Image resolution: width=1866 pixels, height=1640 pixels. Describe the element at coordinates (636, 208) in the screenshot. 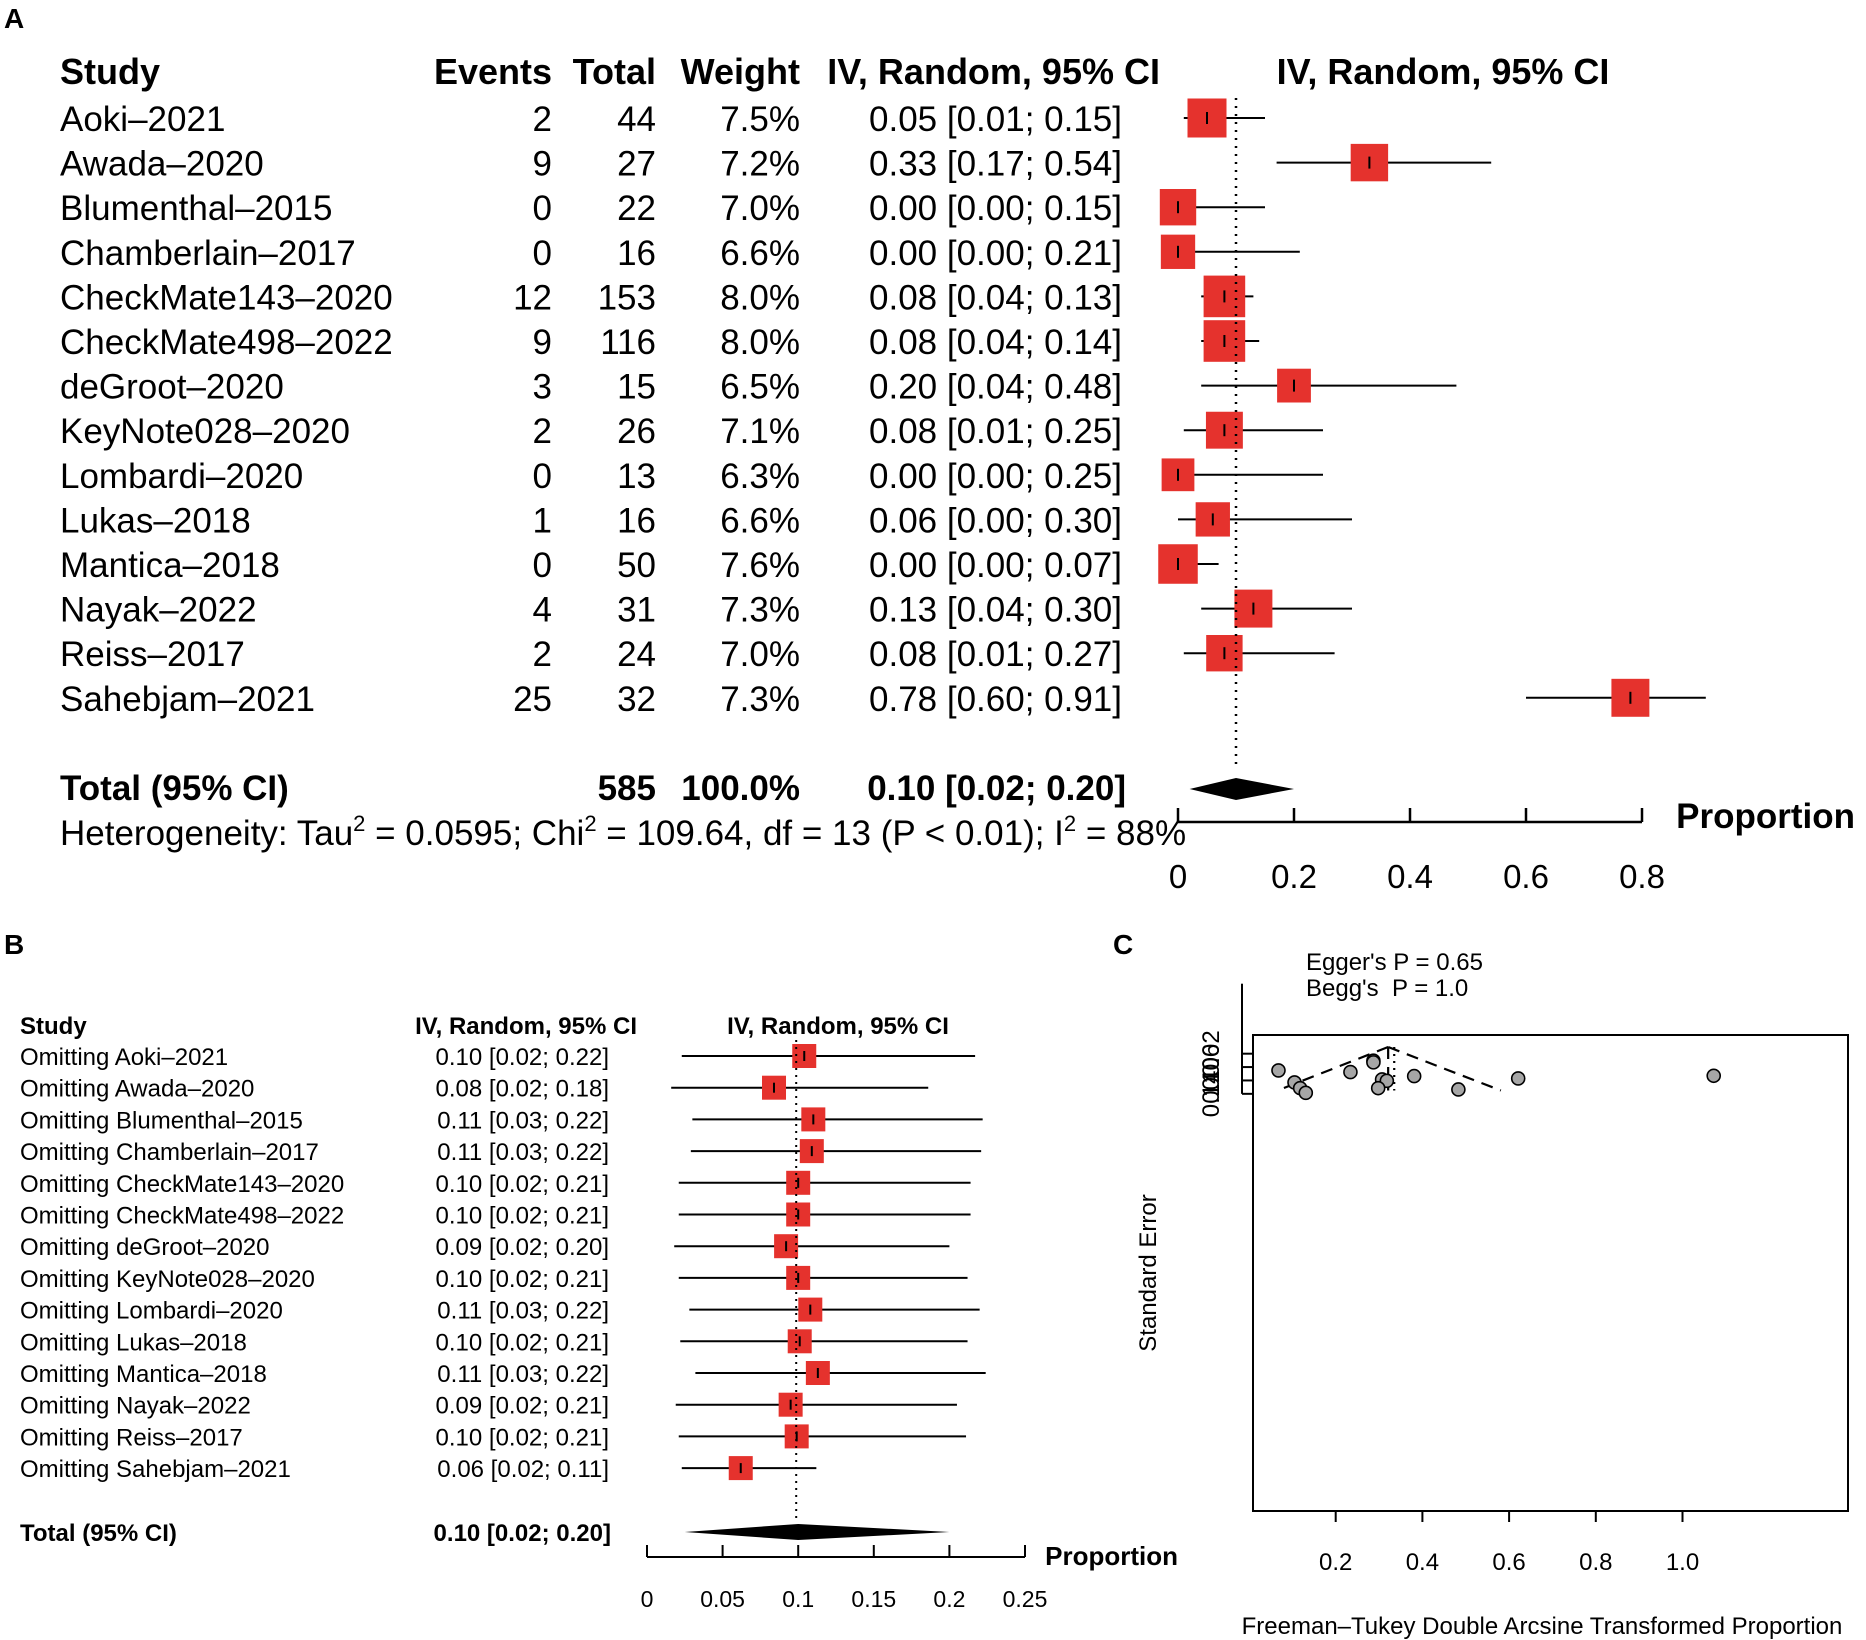

I see `a-row-total: 22` at that location.